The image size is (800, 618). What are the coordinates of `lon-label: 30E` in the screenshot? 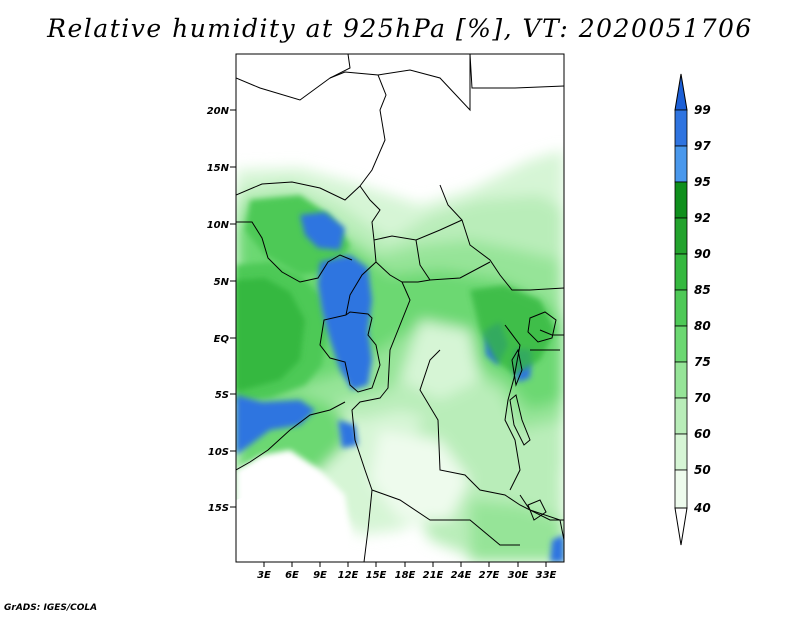 It's located at (518, 575).